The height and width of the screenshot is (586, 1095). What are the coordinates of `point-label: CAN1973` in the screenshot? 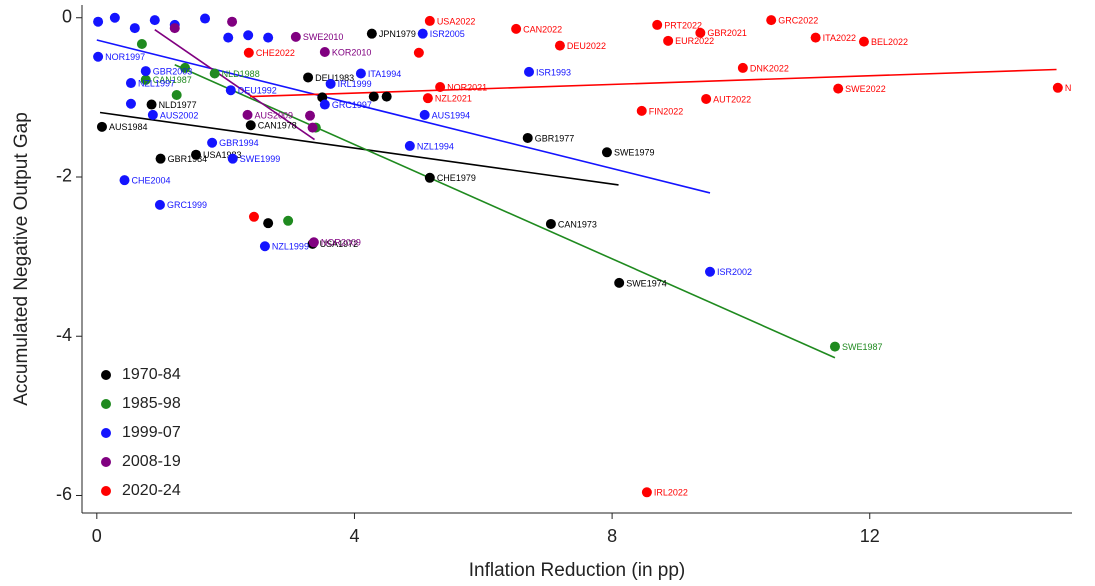 It's located at (577, 224).